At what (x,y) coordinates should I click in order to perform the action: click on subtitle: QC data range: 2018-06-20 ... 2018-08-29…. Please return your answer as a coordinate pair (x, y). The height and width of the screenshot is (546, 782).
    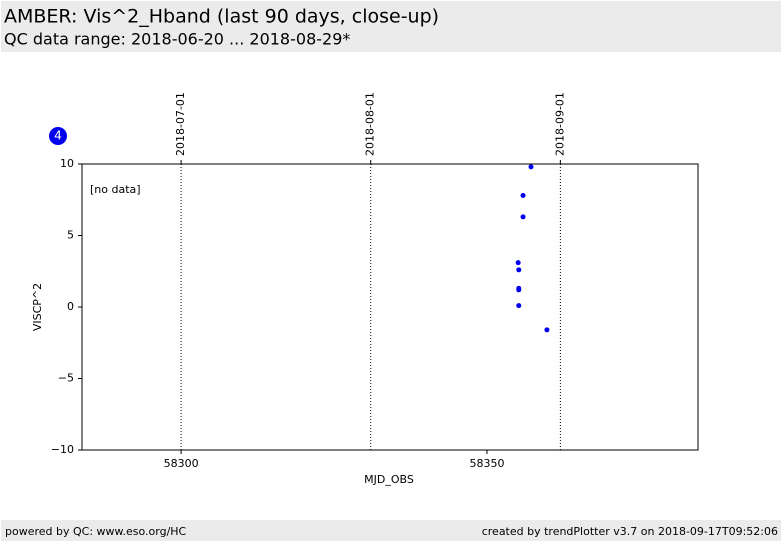
    Looking at the image, I should click on (177, 39).